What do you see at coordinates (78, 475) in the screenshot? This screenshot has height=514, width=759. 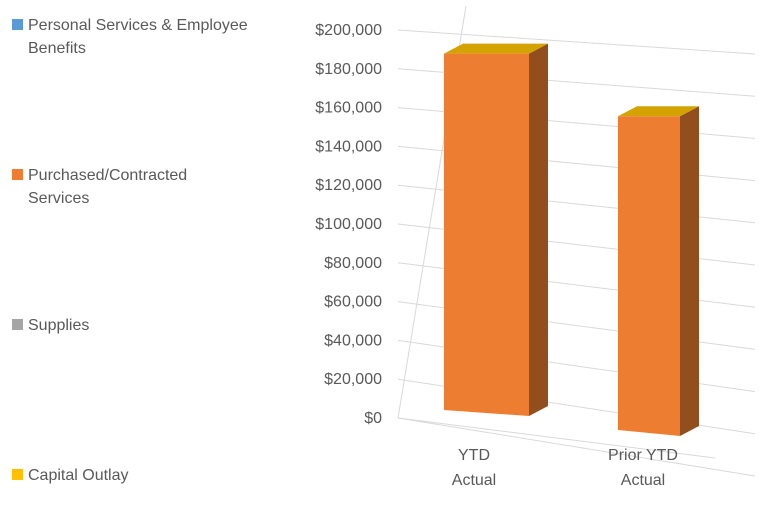 I see `legend-label-capital-outlay: Capital Outlay` at bounding box center [78, 475].